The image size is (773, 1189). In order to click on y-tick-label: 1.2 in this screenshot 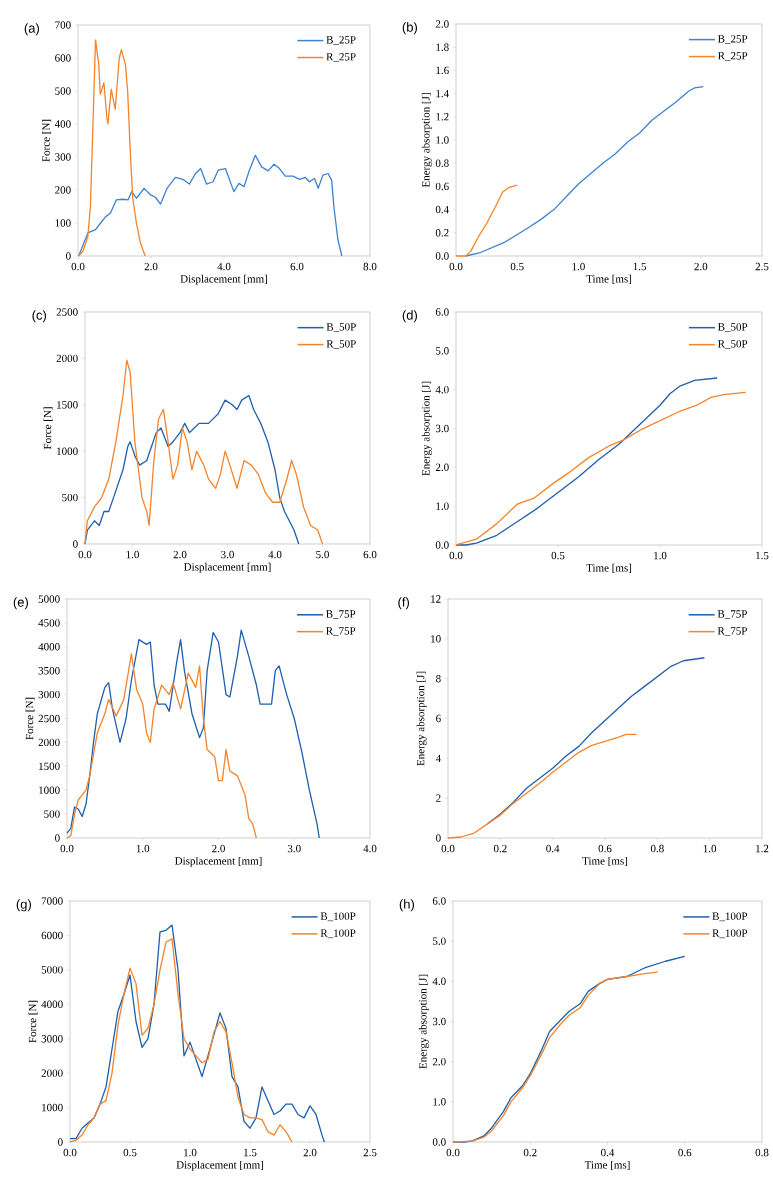, I will do `click(442, 117)`.